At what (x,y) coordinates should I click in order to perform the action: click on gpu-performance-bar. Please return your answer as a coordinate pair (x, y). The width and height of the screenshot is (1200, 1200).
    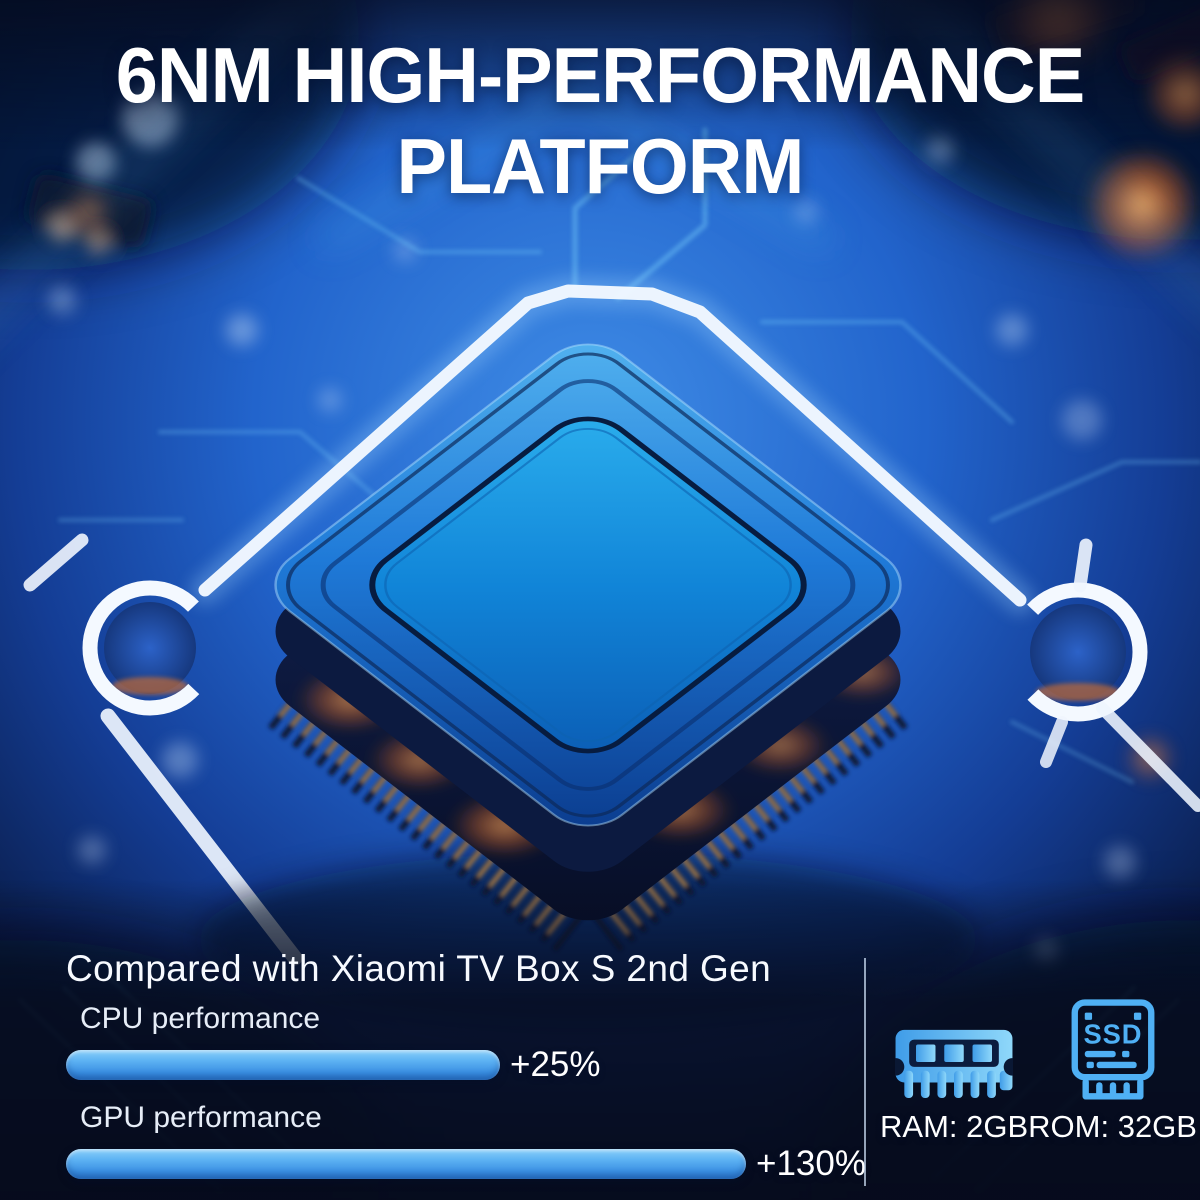
    Looking at the image, I should click on (406, 1164).